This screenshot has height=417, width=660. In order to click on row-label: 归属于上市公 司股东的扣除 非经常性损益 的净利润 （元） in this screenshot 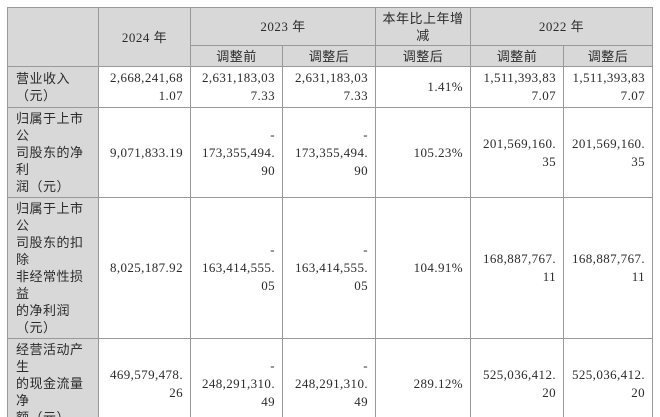, I will do `click(53, 268)`.